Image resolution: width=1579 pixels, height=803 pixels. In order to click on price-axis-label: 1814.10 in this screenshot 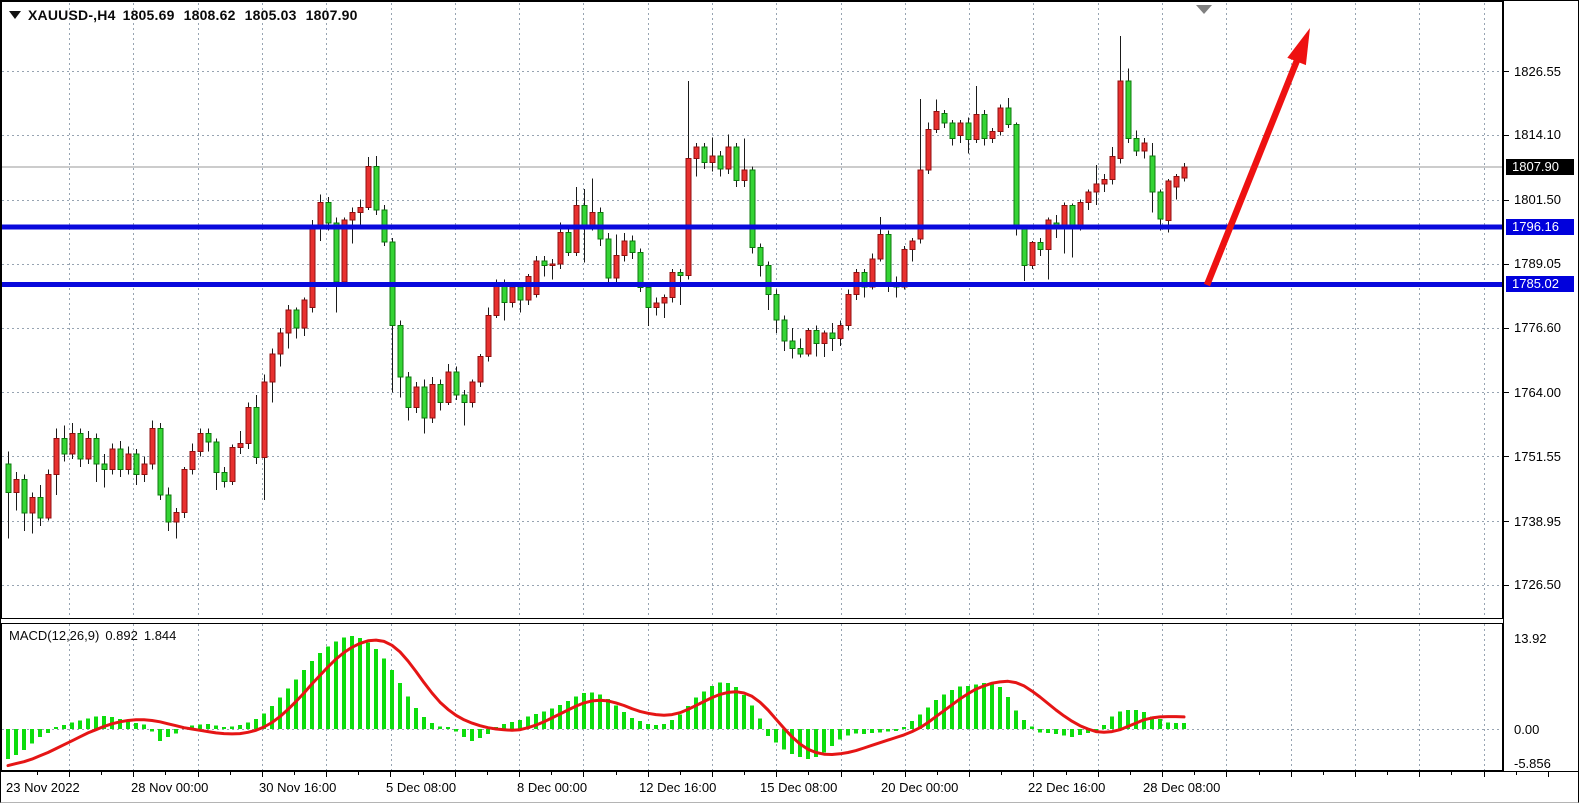, I will do `click(1537, 134)`.